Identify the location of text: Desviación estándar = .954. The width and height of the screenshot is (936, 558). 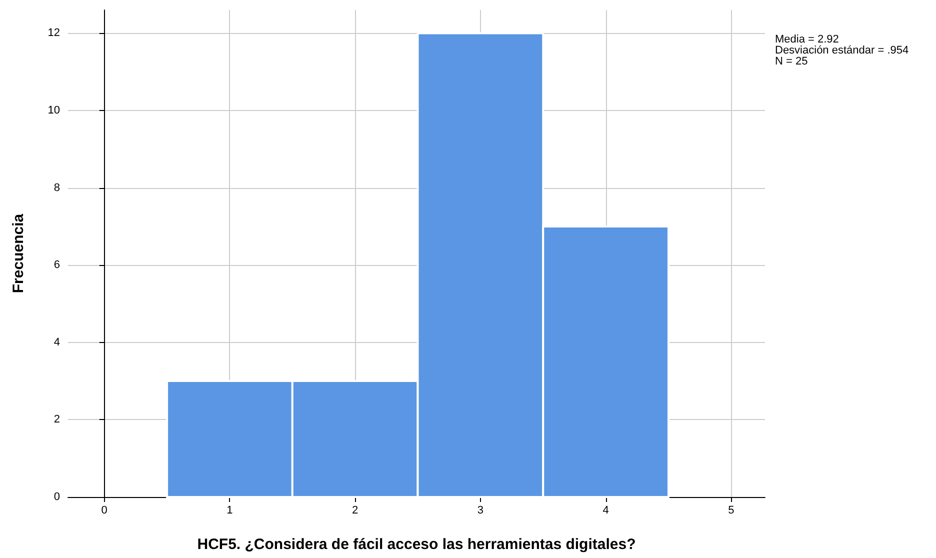
(842, 50).